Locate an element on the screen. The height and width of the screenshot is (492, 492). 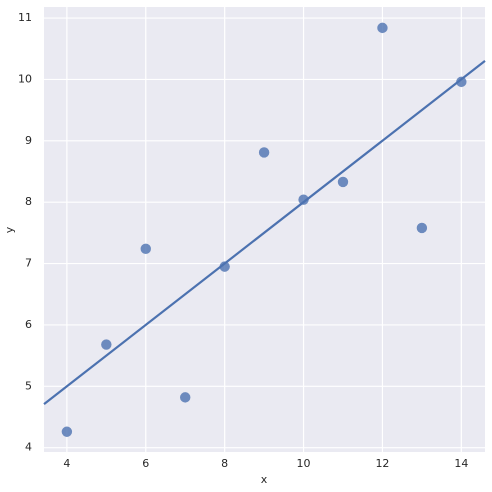
y-tick-label: 4 is located at coordinates (28, 447).